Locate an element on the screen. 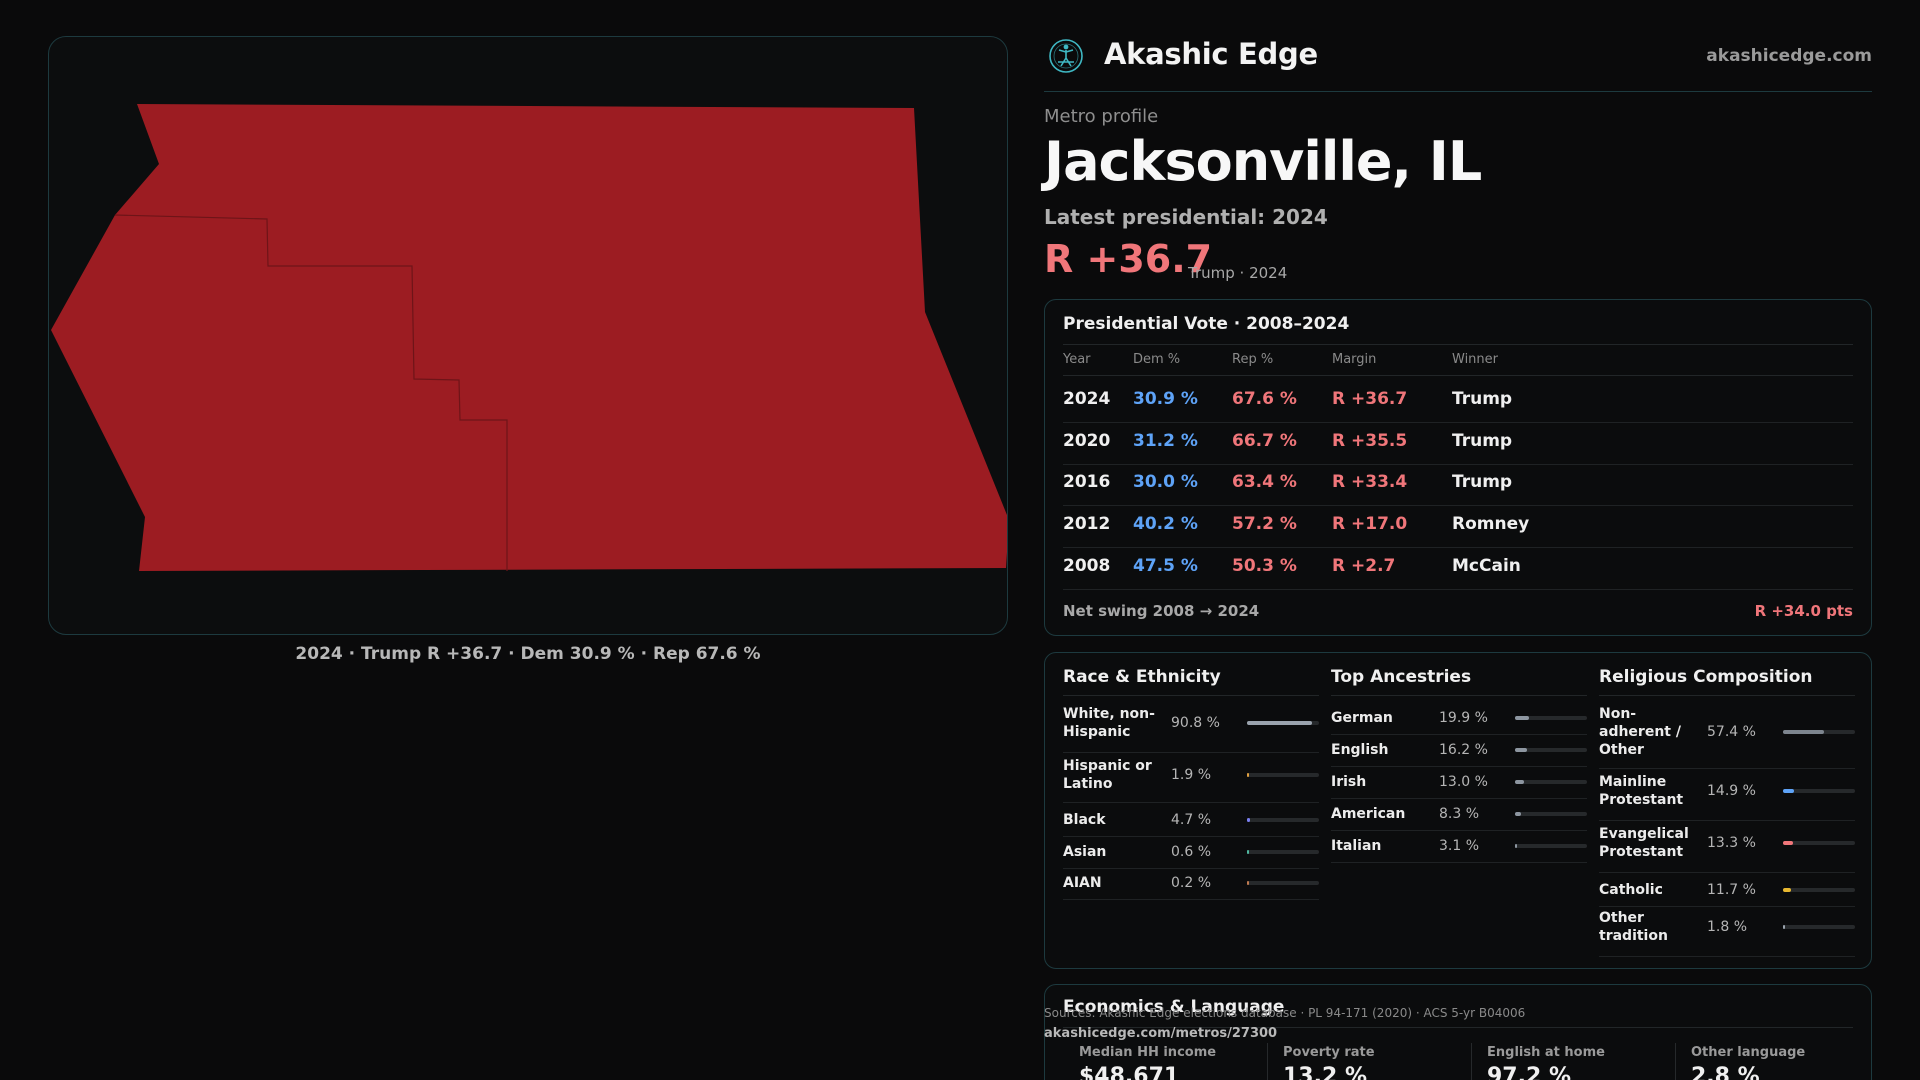  latest-presidential-label: Latest presidential: 2024 is located at coordinates (1186, 217).